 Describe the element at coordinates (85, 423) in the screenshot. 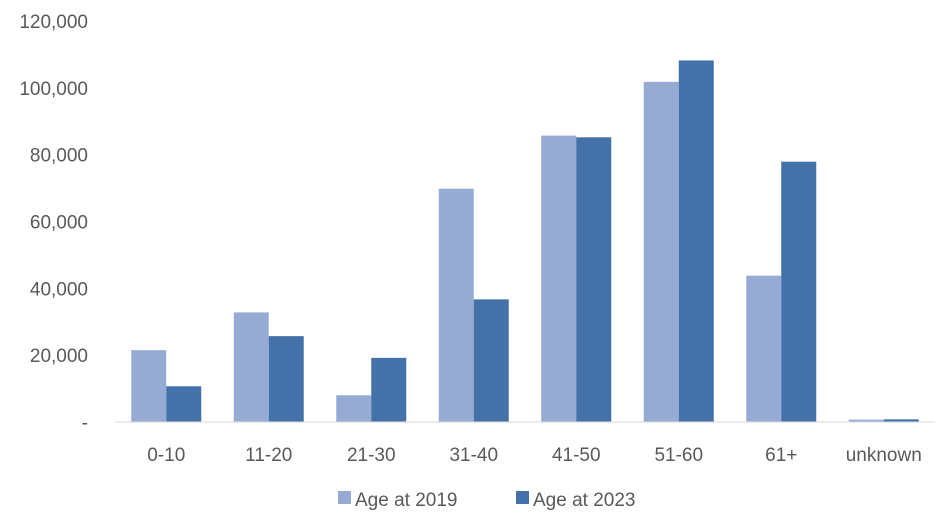

I see `y-tick-label: -` at that location.